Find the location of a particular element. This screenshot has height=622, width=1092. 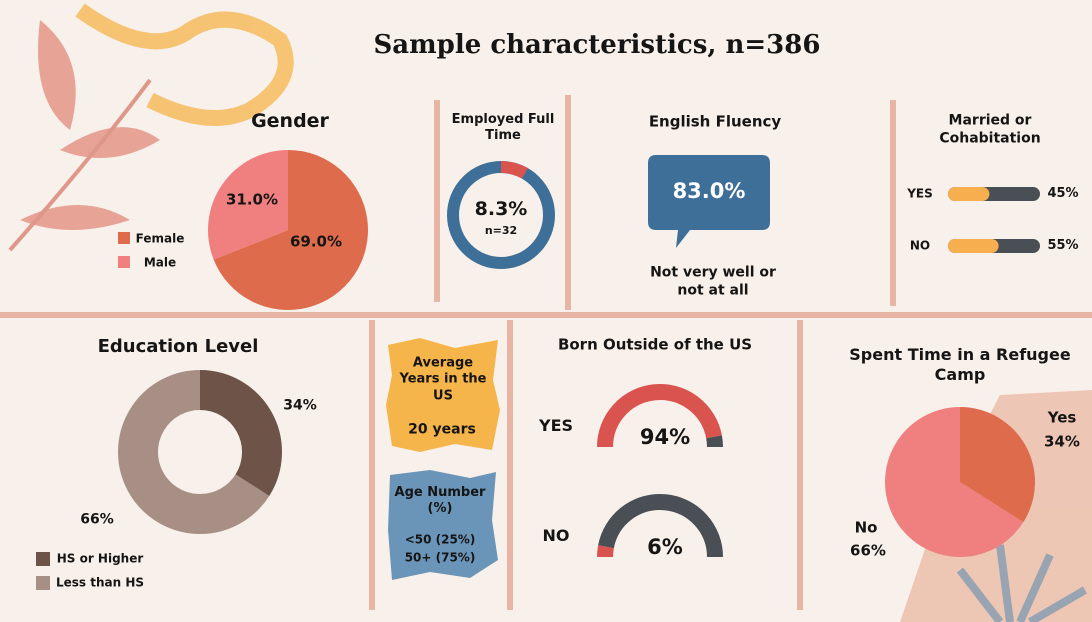

label: <50 (25%) is located at coordinates (440, 539).